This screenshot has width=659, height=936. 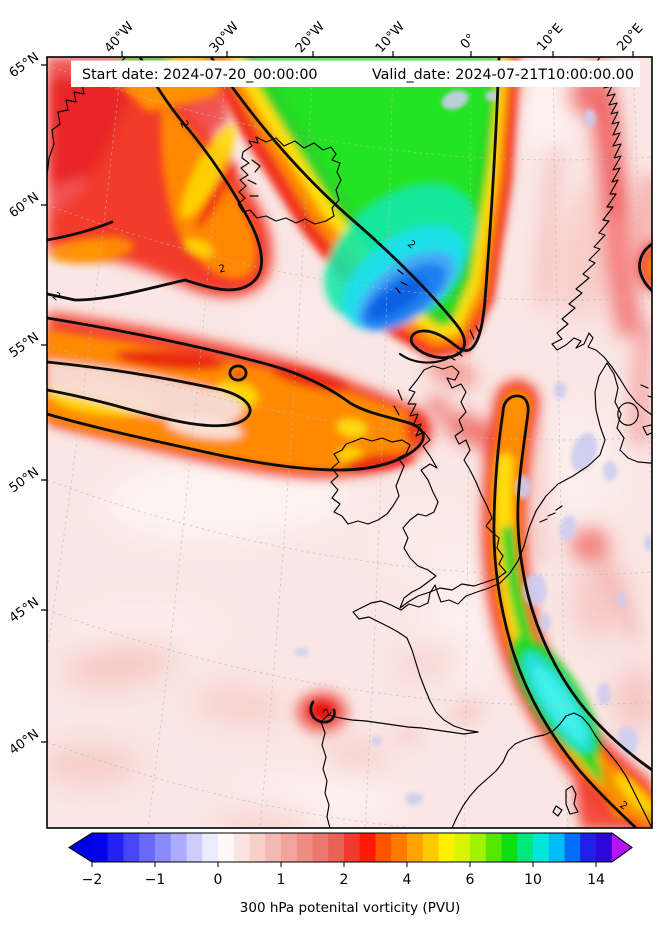 I want to click on coast-norway, so click(x=601, y=236).